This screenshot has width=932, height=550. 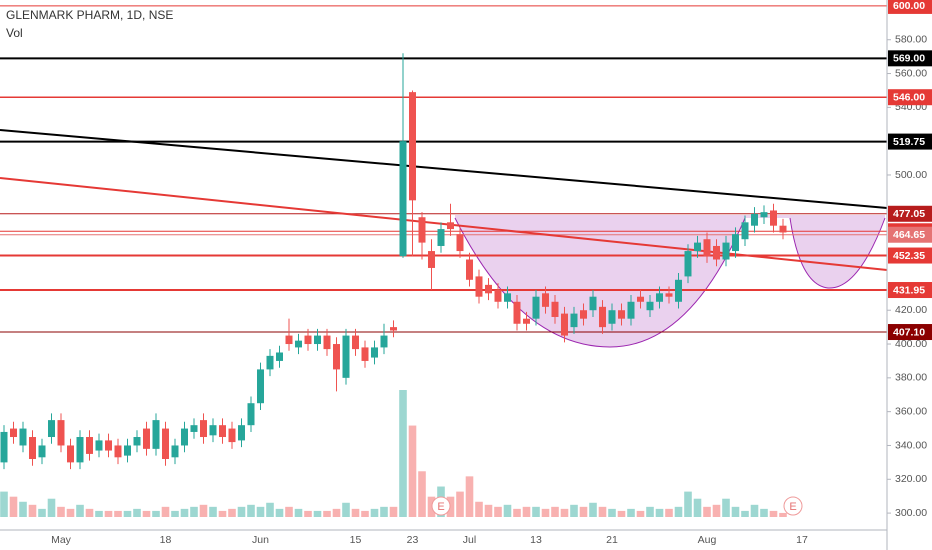 I want to click on x-tick-label: 15, so click(x=356, y=540).